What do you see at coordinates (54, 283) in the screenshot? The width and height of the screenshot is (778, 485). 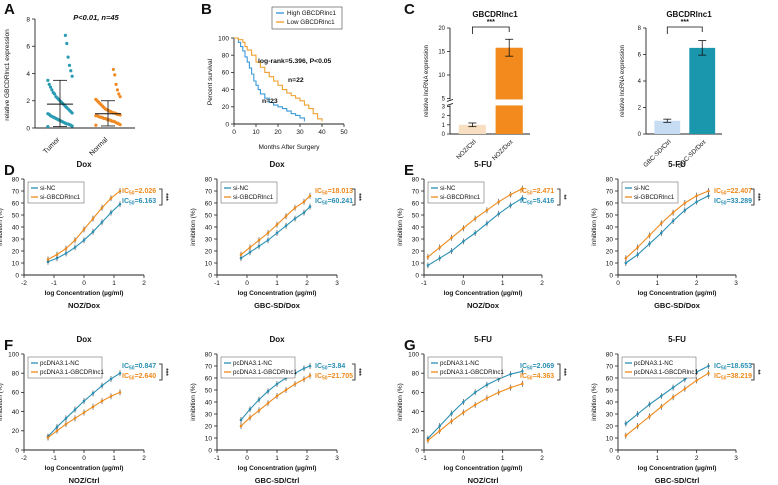 I see `x-tick-label: -1` at bounding box center [54, 283].